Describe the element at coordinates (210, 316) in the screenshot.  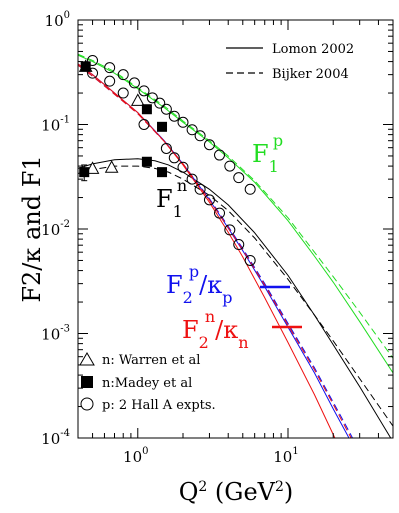
I see `curve-label-f2n-sup: n` at that location.